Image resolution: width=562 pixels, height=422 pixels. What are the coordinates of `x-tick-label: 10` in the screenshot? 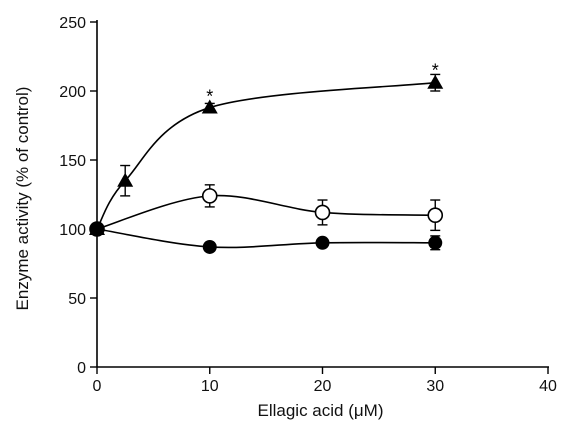 It's located at (210, 386).